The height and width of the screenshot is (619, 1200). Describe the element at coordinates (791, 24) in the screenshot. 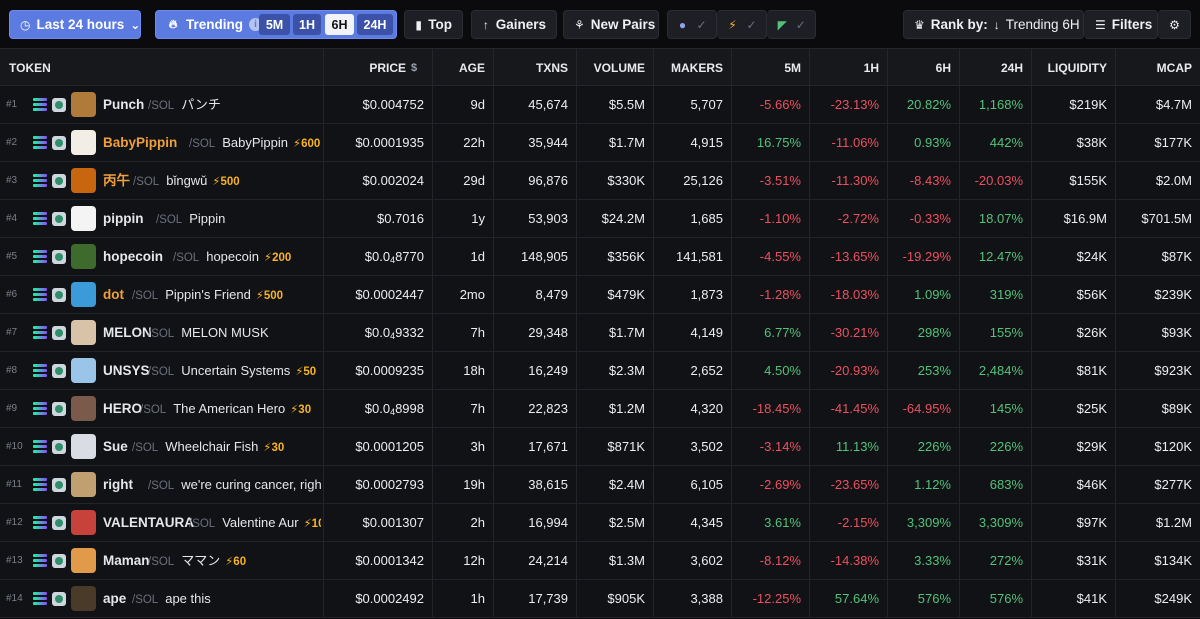

I see `ads-filter-toggle: ◤ ✓` at that location.